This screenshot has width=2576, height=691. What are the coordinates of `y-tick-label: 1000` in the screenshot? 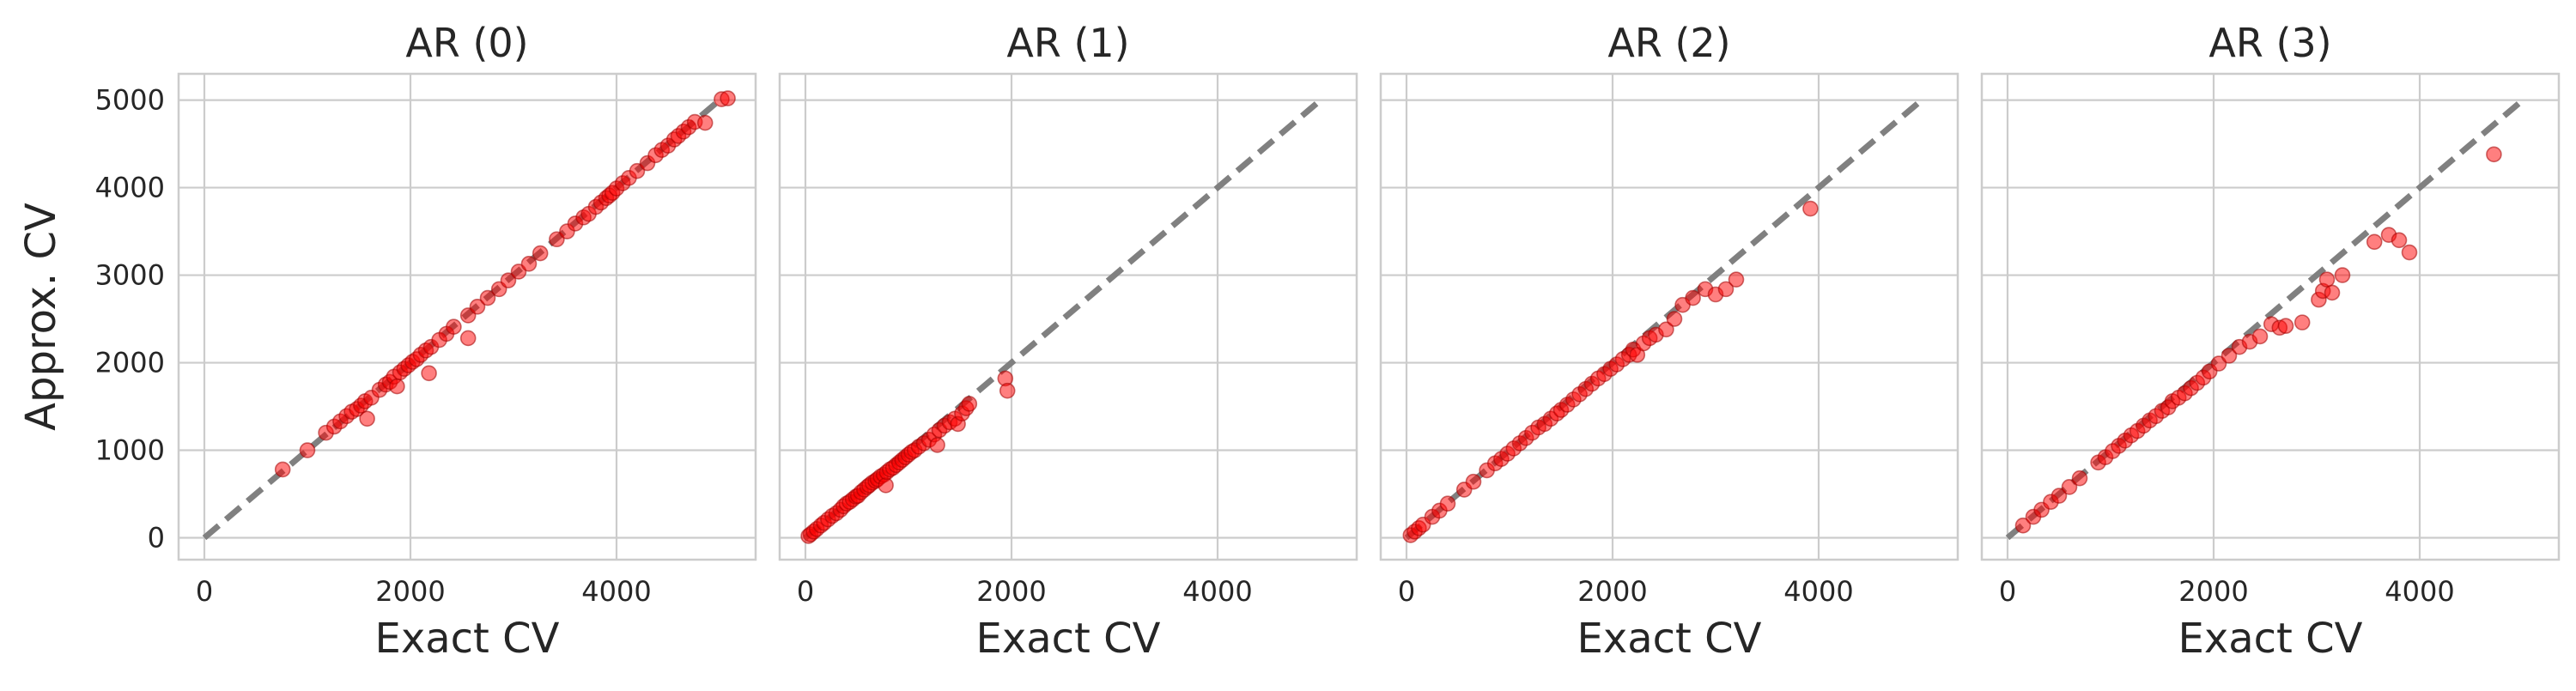 It's located at (130, 450).